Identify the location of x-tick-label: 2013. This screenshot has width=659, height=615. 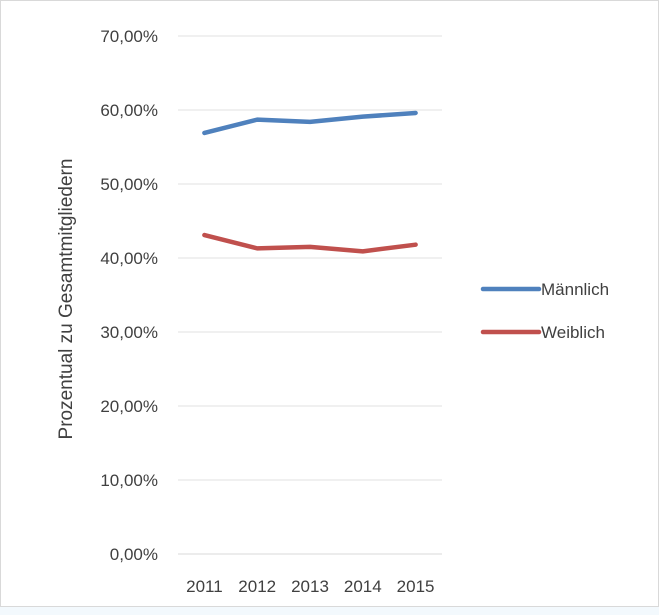
(310, 586).